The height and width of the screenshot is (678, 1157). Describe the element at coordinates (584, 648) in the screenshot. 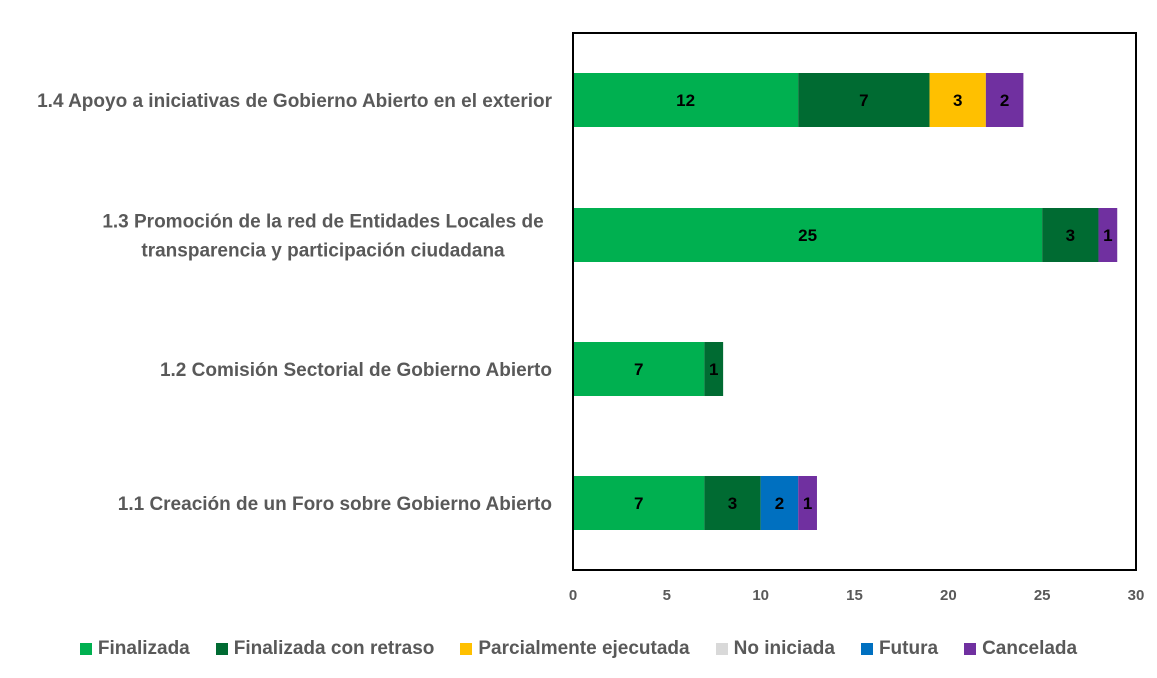

I see `legend-label: Parcialmente ejecutada` at that location.